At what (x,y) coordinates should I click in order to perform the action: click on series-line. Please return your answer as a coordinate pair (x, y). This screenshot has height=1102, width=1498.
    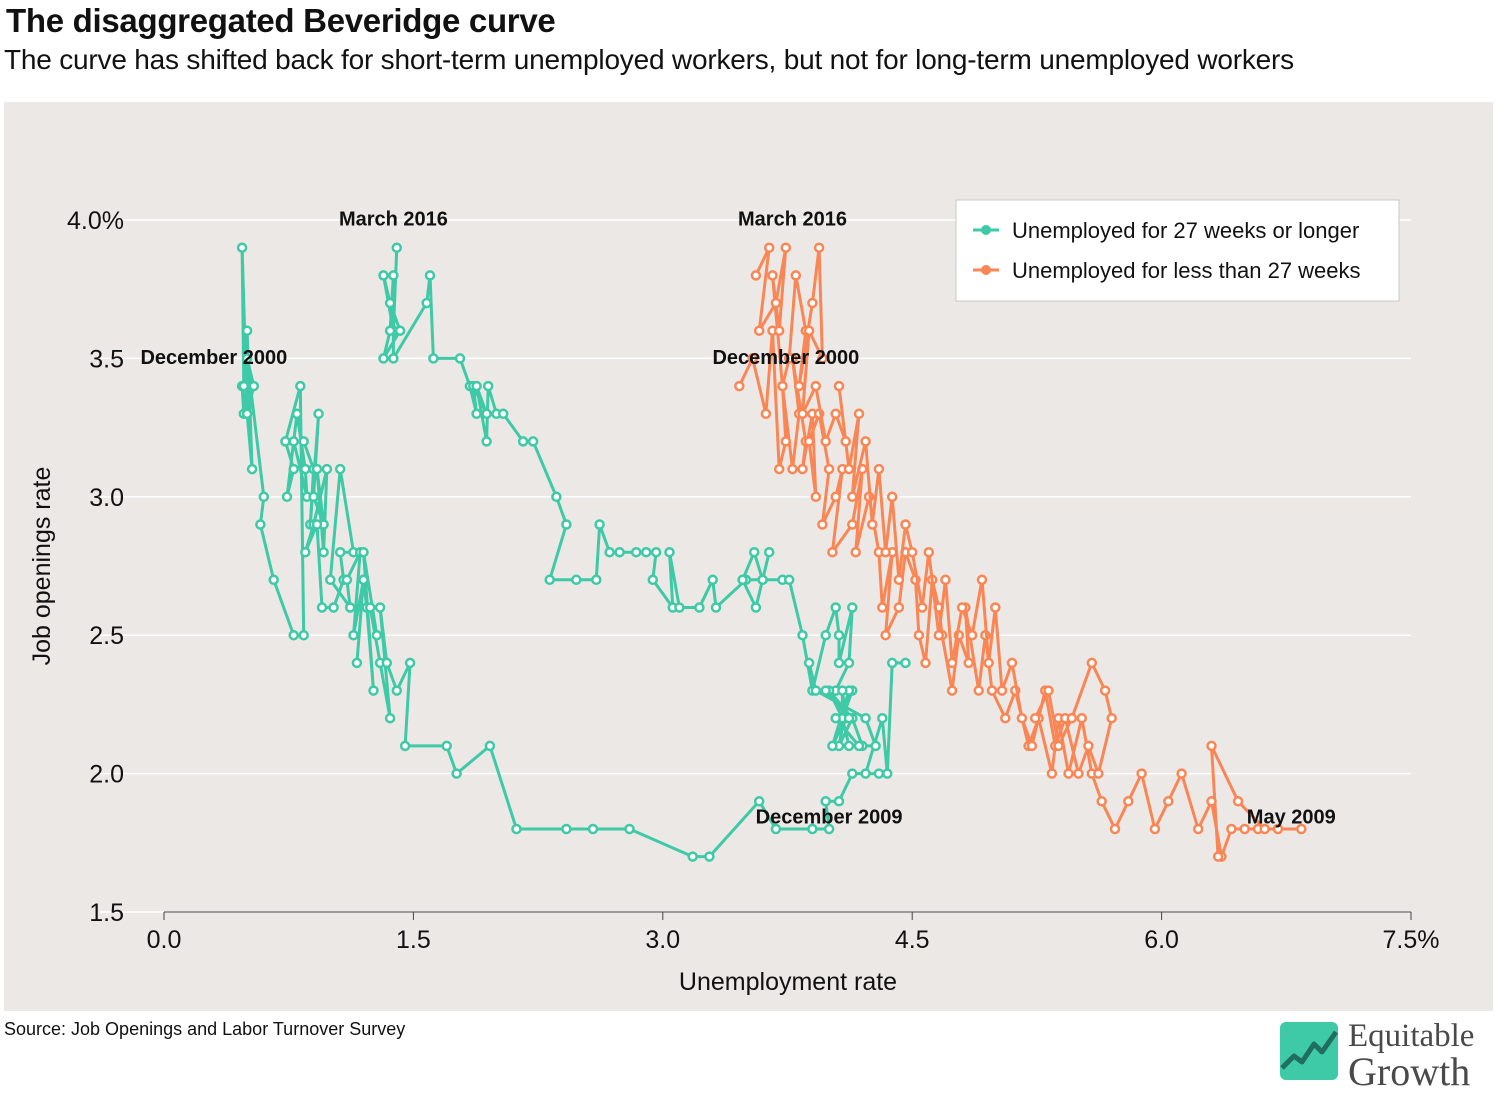
    Looking at the image, I should click on (934, 511).